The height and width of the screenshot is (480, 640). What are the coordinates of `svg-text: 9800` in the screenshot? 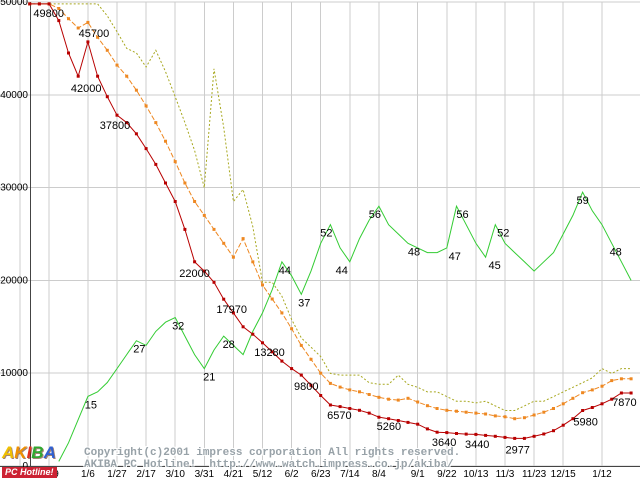 It's located at (306, 387).